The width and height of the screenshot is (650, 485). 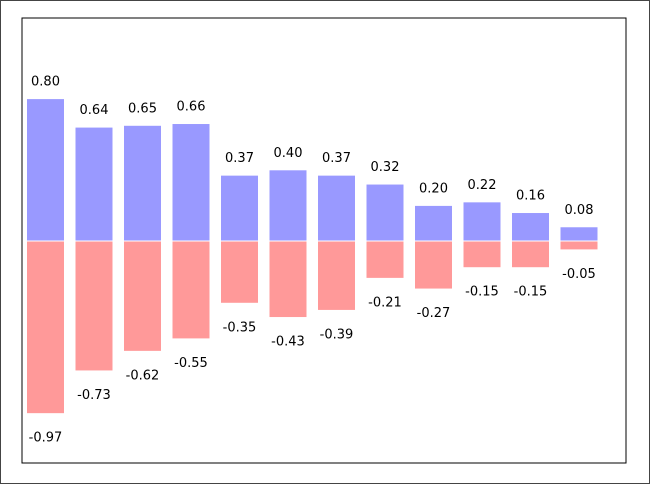 What do you see at coordinates (531, 292) in the screenshot?
I see `value-label-negative-11: -0.15` at bounding box center [531, 292].